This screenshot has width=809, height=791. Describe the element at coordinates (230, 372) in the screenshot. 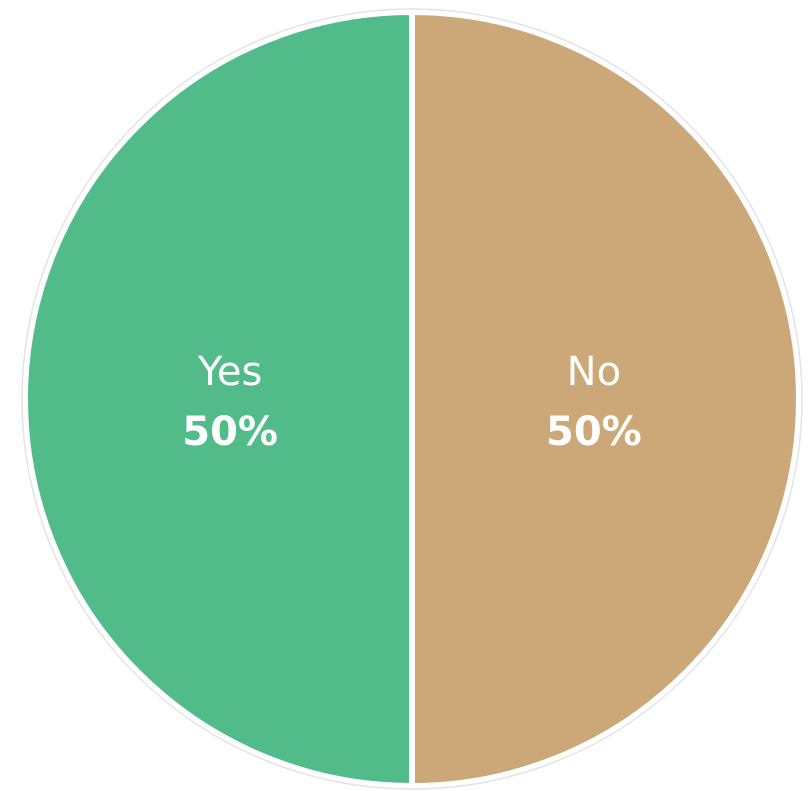

I see `slice-label-yes: Yes` at that location.